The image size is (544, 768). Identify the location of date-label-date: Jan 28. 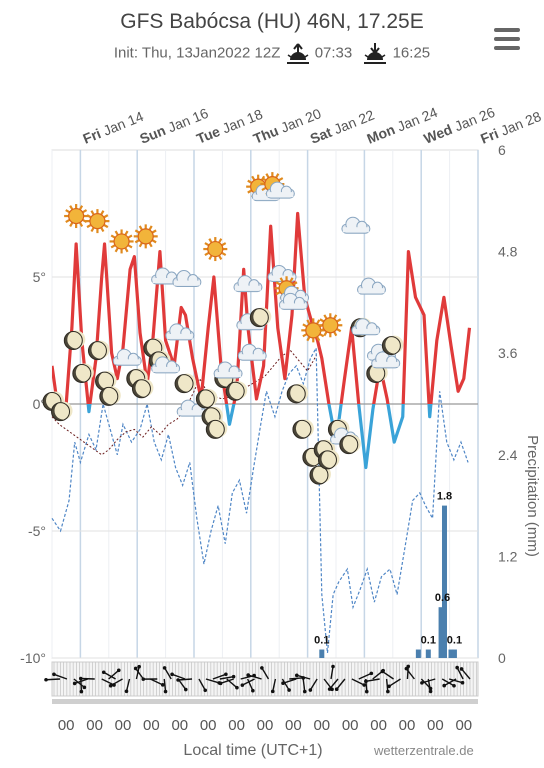
(520, 123).